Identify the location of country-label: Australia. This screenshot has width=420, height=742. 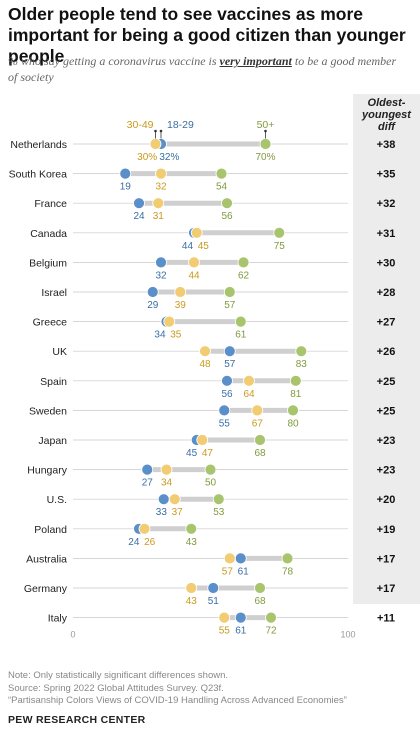
(46, 559).